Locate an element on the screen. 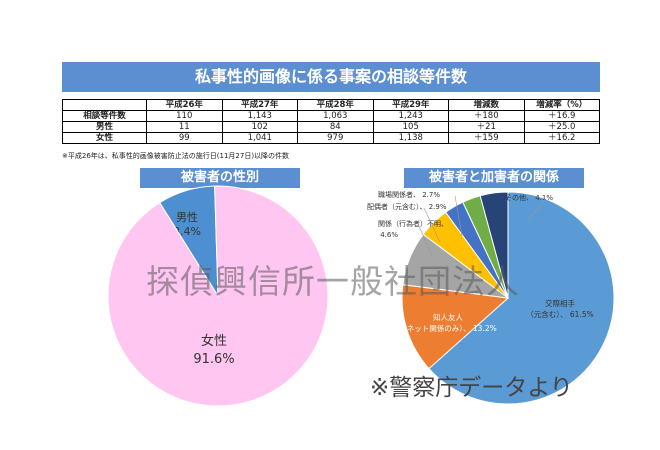  table-footnote: ※平成26年は、私事性的画像被害防止法の施行日(11月27日)以降の件数 is located at coordinates (176, 156).